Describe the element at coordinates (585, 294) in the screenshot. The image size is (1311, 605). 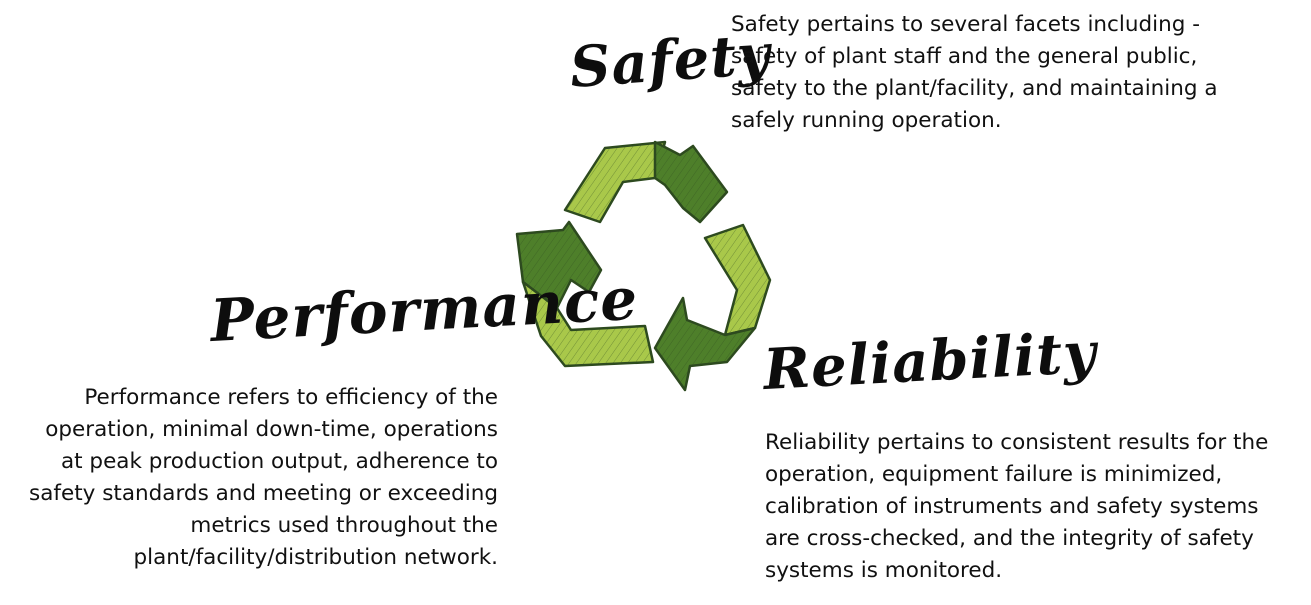
I see `left-arrow` at that location.